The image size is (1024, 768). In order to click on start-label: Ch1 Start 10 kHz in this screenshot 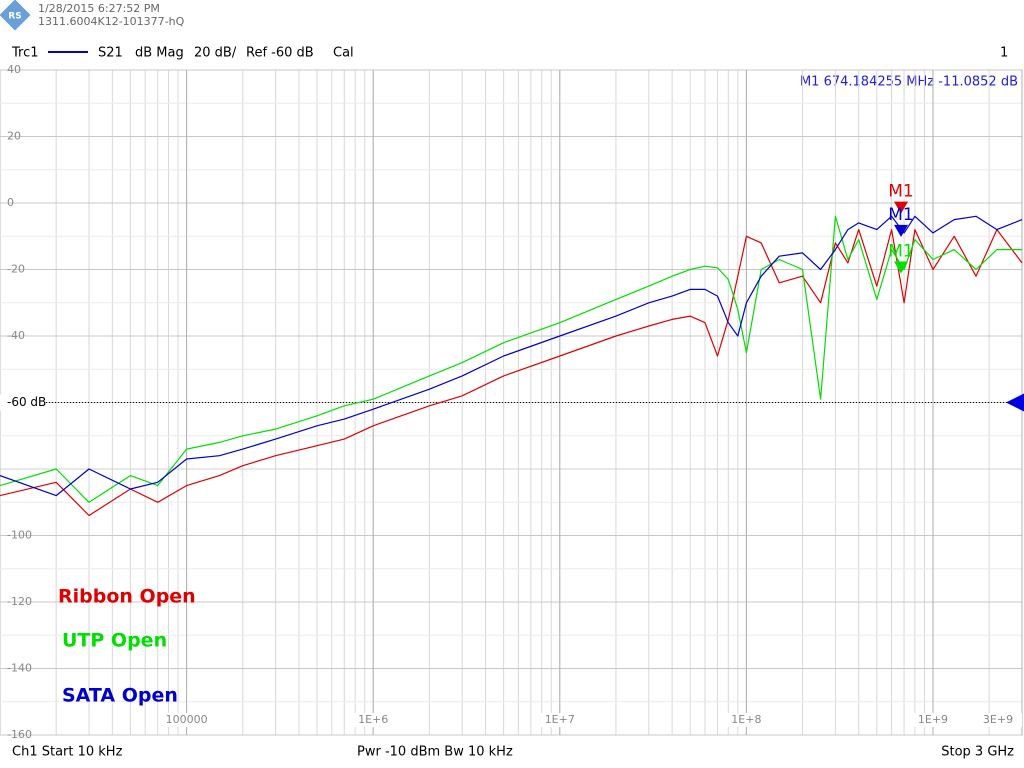, I will do `click(67, 752)`.